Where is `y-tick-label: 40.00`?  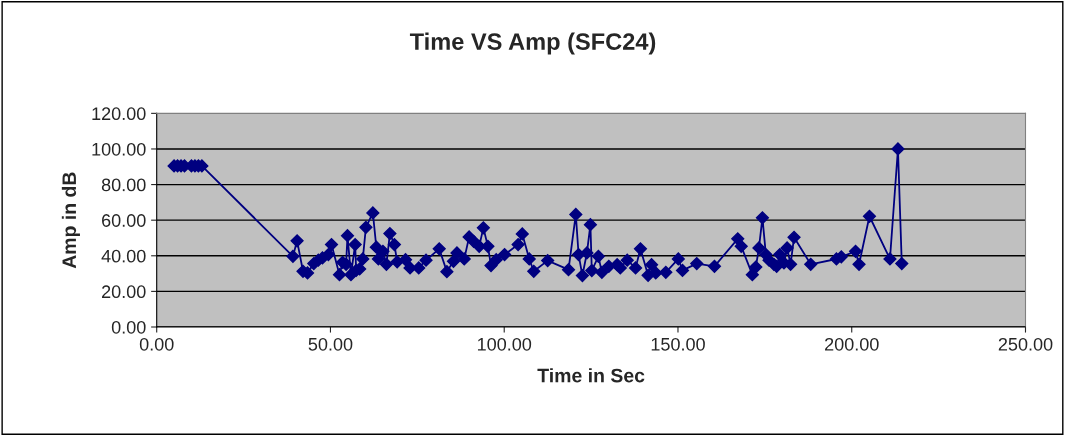
y-tick-label: 40.00 is located at coordinates (123, 256).